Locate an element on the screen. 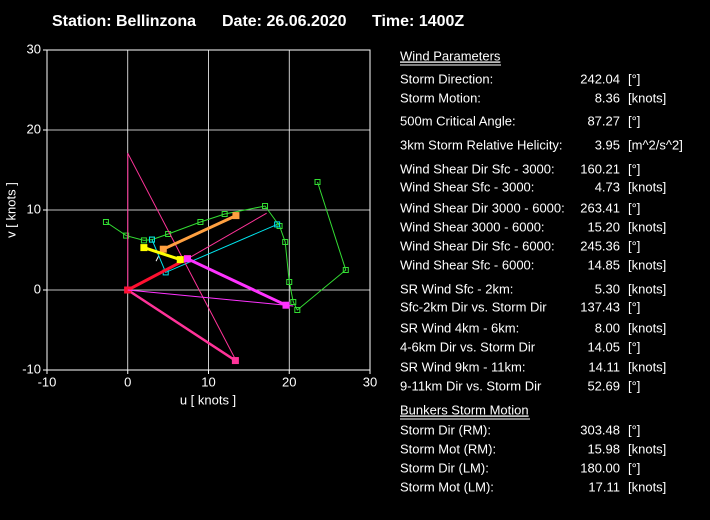  param-label: SR Wind 4km - 6km: is located at coordinates (459, 327).